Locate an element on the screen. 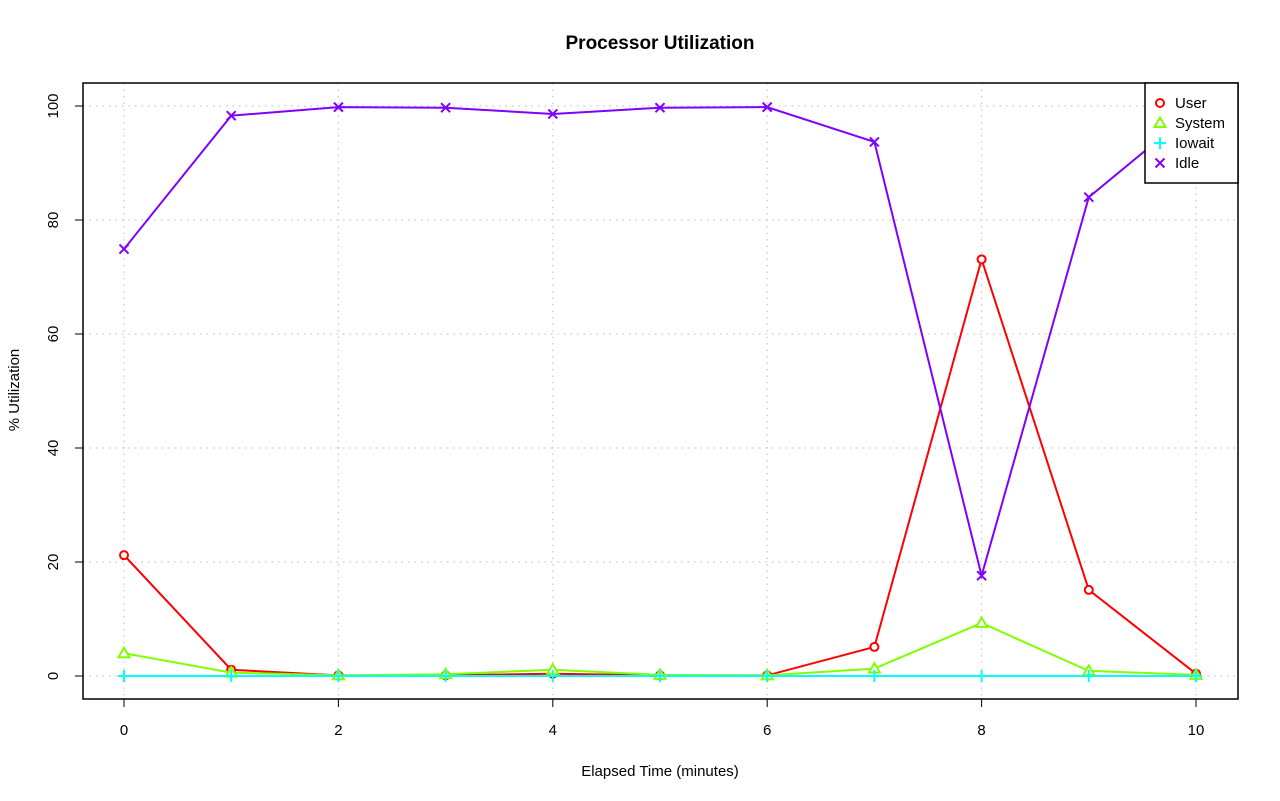 The image size is (1280, 801). x-axis-label: Elapsed Time (minutes) is located at coordinates (660, 771).